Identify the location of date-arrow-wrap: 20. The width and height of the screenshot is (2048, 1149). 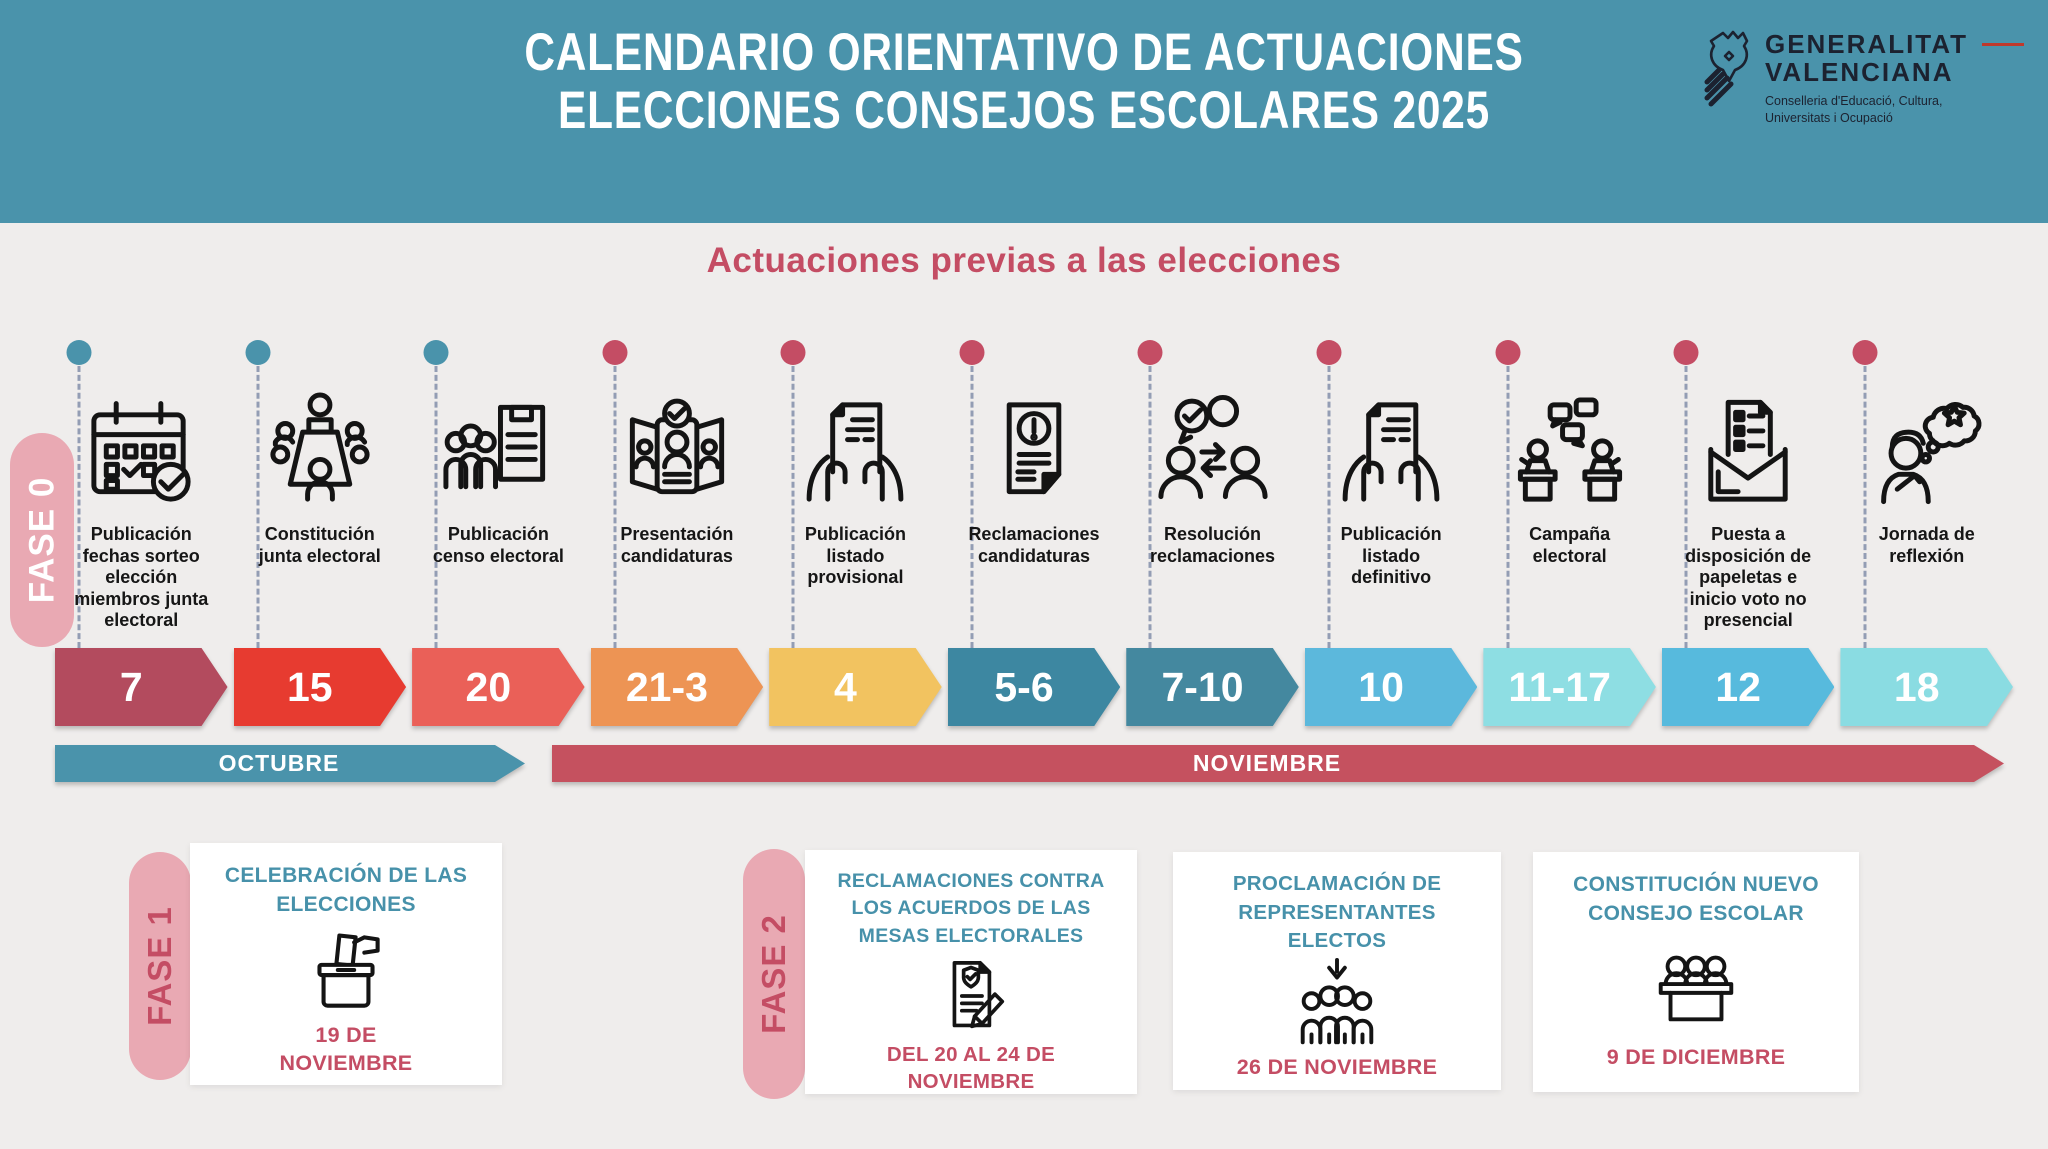
(498, 687).